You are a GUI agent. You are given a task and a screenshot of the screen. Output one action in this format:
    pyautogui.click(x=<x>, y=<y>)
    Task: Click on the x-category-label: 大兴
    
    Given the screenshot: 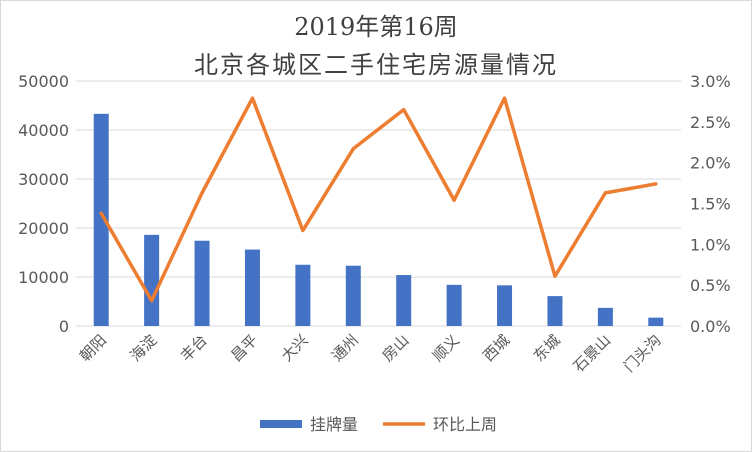 What is the action you would take?
    pyautogui.click(x=295, y=348)
    